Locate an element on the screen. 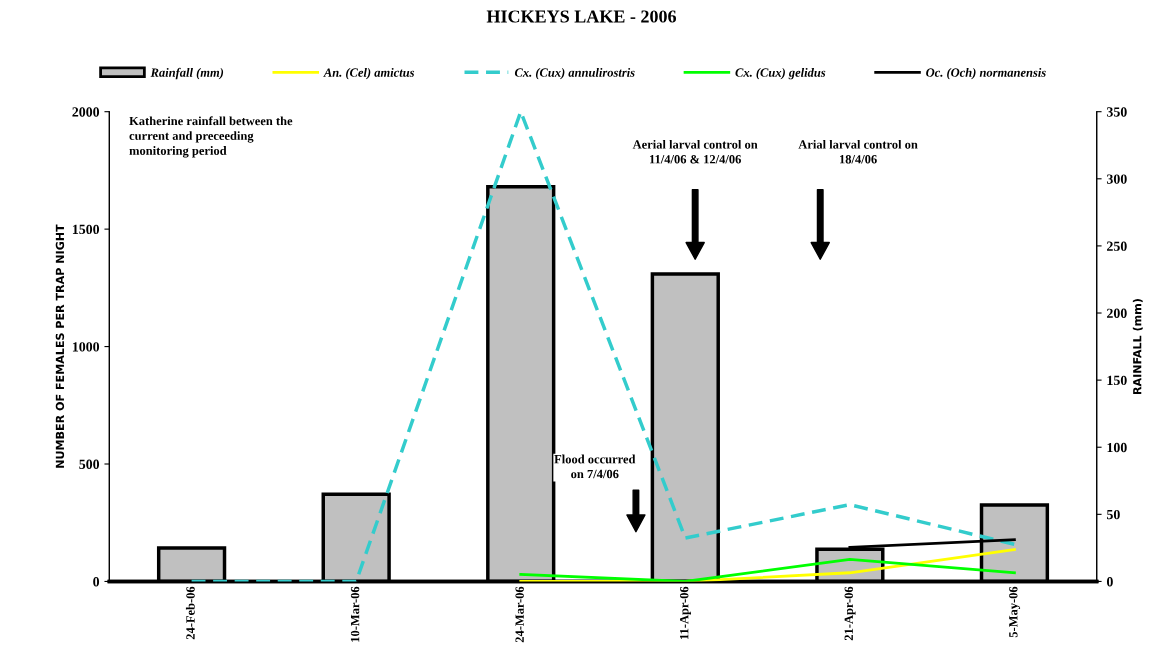  y-tick-label: 2000 is located at coordinates (86, 112).